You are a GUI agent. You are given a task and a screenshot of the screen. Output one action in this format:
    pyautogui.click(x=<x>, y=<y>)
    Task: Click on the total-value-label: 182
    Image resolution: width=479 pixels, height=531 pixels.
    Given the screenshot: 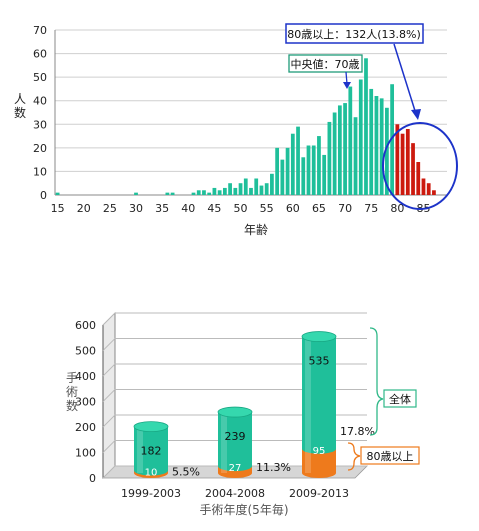 What is the action you would take?
    pyautogui.click(x=151, y=451)
    